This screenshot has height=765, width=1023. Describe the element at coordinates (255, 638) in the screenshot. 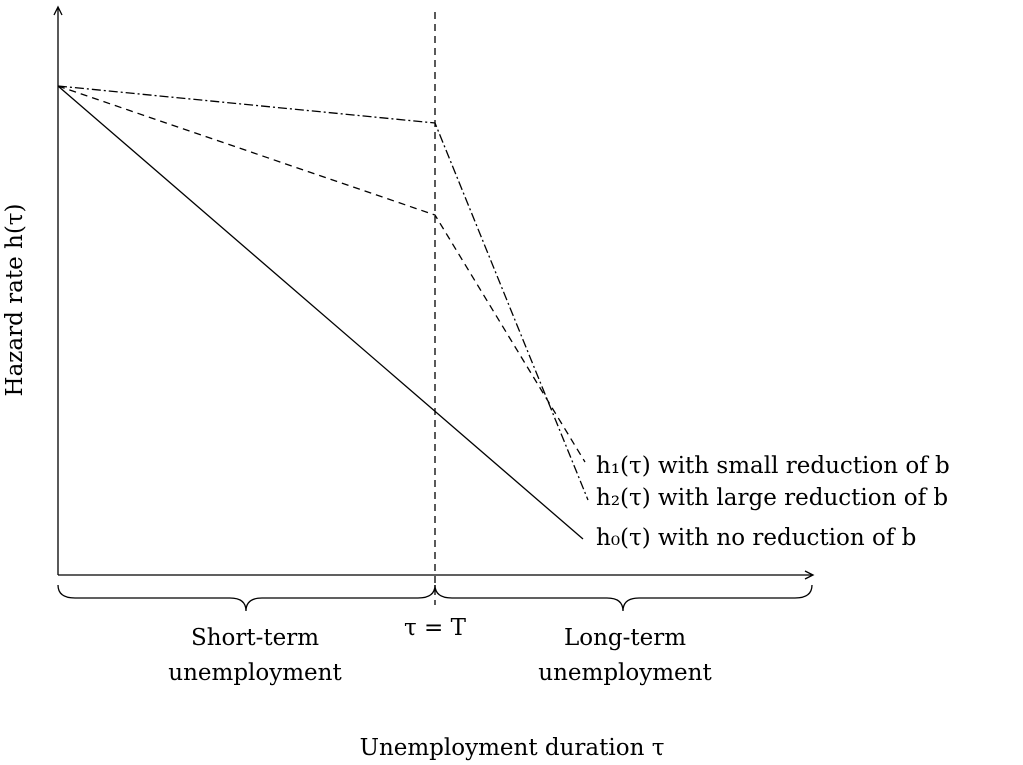

I see `region-label: Short-term` at that location.